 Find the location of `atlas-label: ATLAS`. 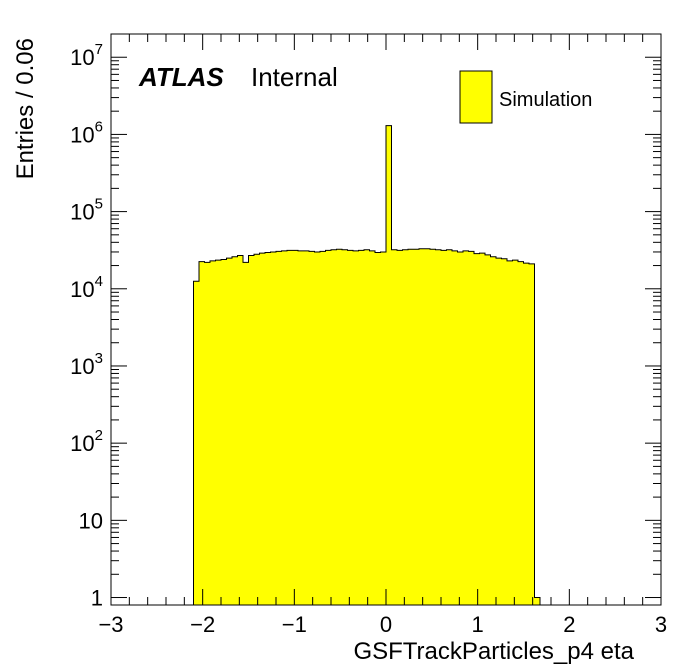

atlas-label: ATLAS is located at coordinates (181, 77).